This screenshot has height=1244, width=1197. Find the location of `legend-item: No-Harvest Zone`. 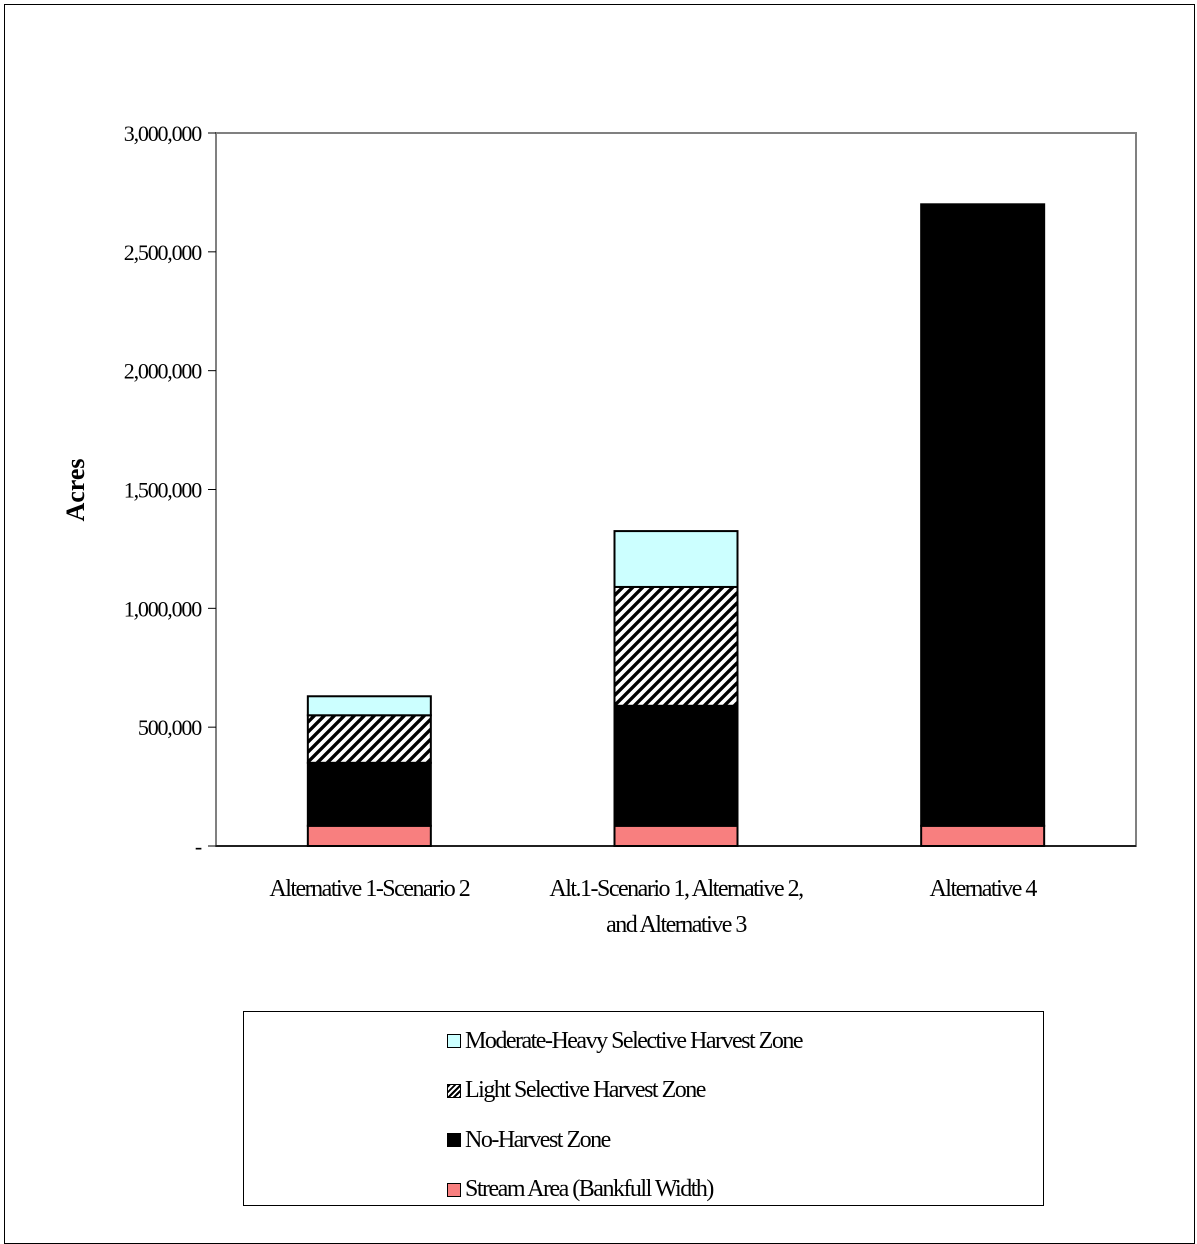

legend-item: No-Harvest Zone is located at coordinates (529, 1140).